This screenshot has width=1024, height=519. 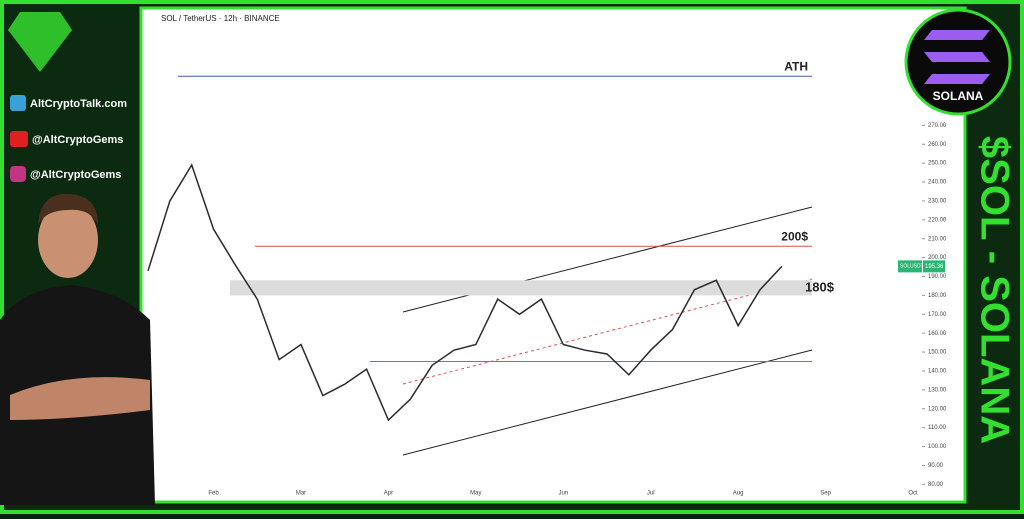 I want to click on x-tick-label: May, so click(x=475, y=494).